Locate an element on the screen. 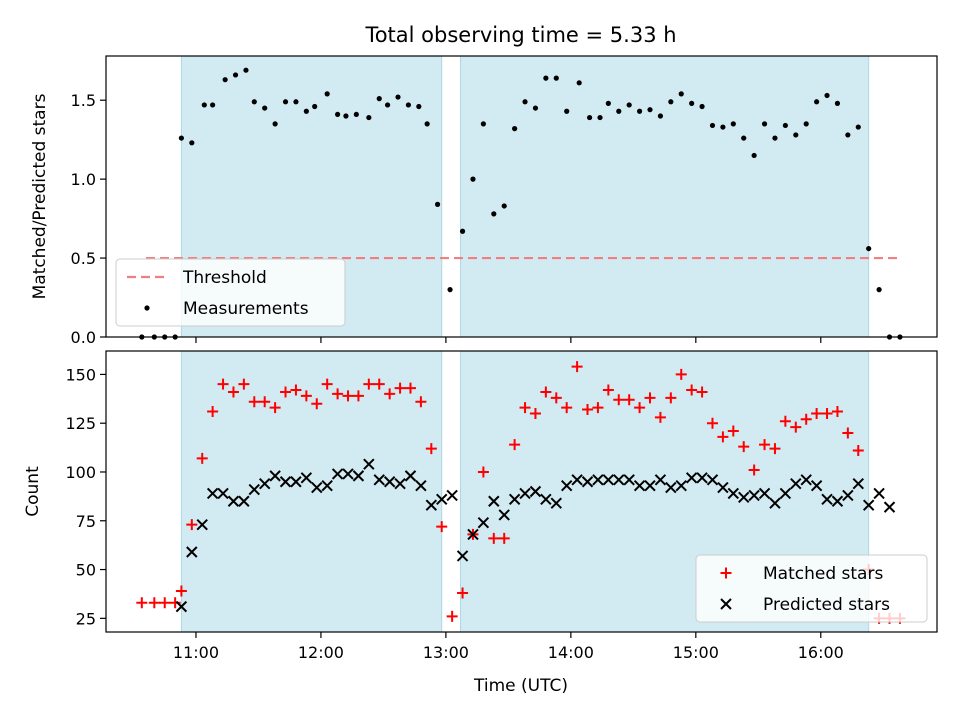 The width and height of the screenshot is (960, 720). x-tick-label: 13:00 is located at coordinates (446, 652).